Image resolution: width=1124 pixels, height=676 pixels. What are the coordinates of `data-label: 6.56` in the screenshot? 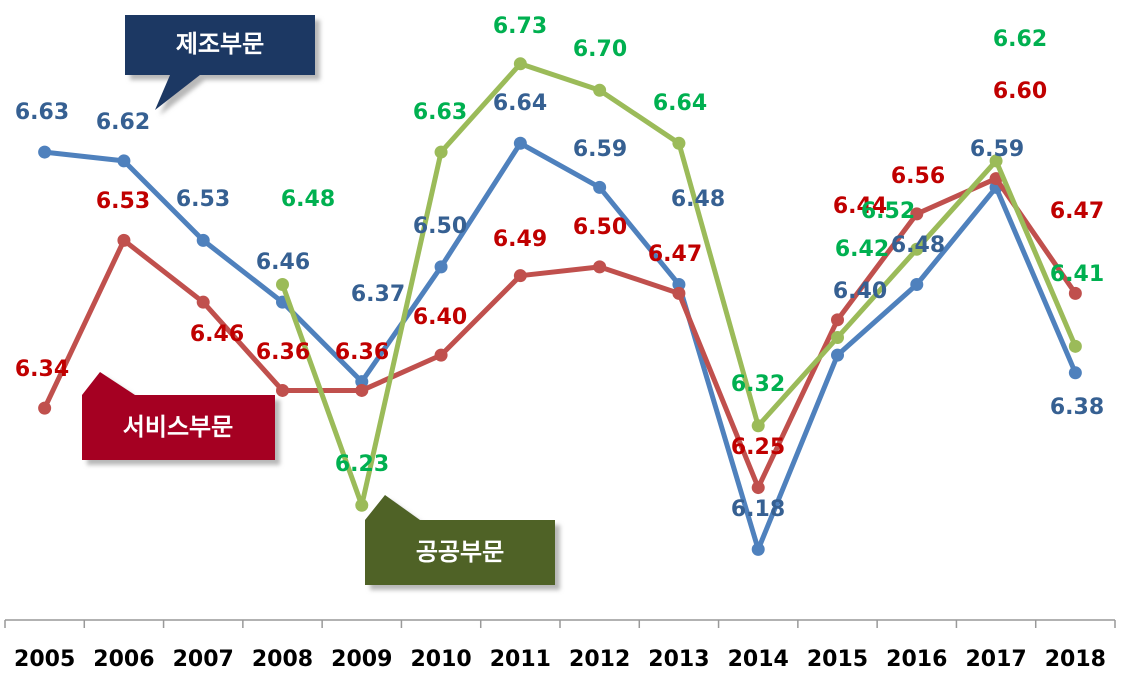 It's located at (918, 176).